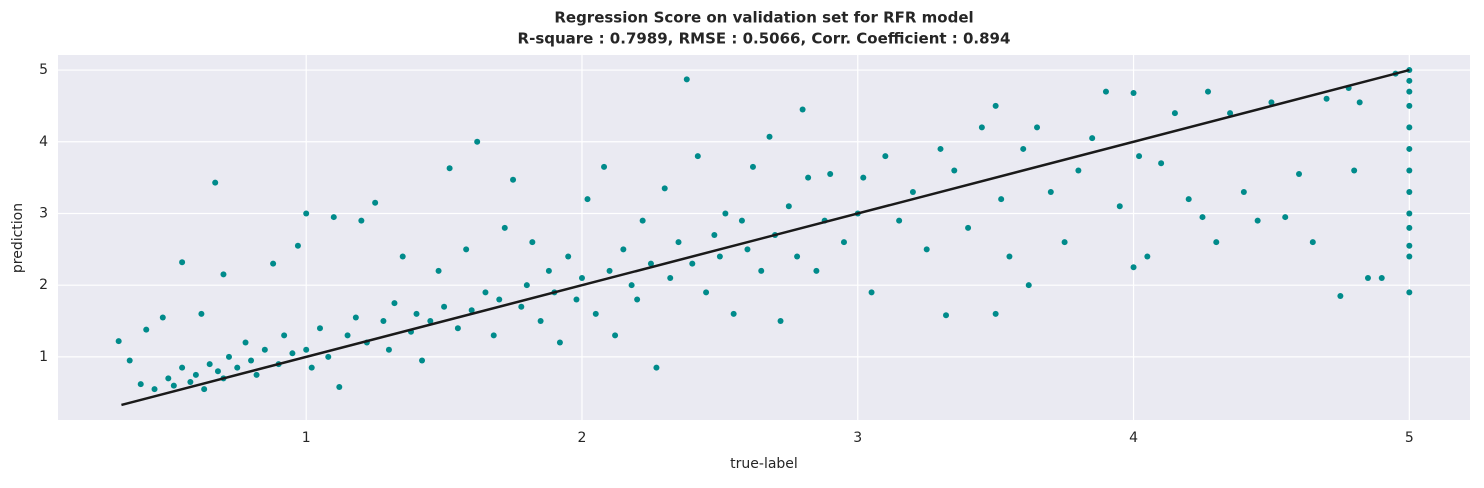 This screenshot has height=488, width=1484. What do you see at coordinates (1409, 438) in the screenshot?
I see `x-tick-label: 5` at bounding box center [1409, 438].